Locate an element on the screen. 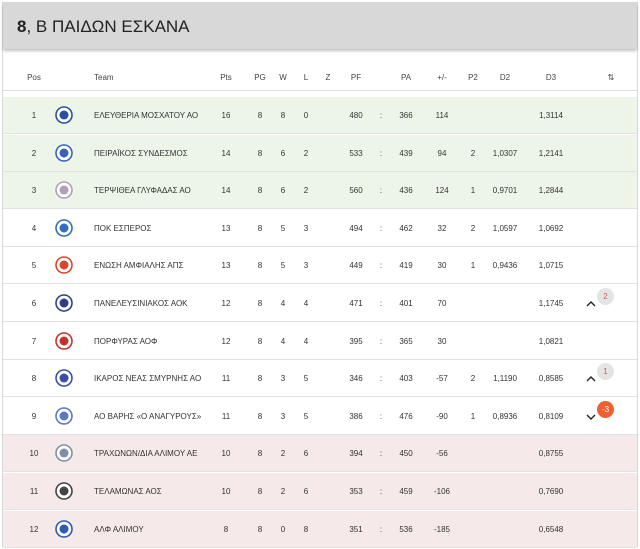 This screenshot has width=640, height=549. wins: 3 is located at coordinates (283, 379).